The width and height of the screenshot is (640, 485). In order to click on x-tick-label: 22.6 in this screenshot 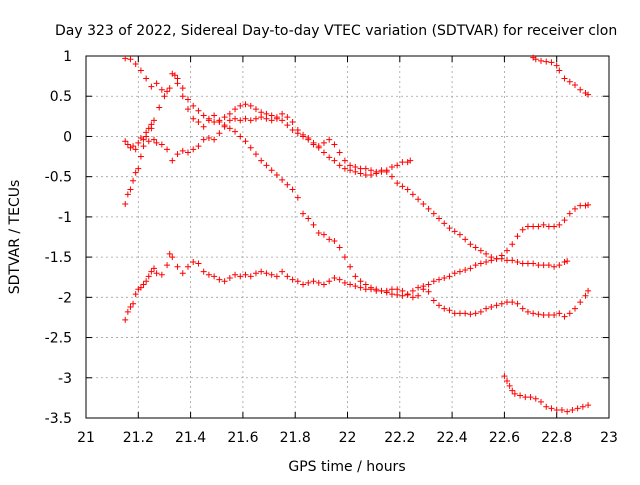, I will do `click(504, 438)`.